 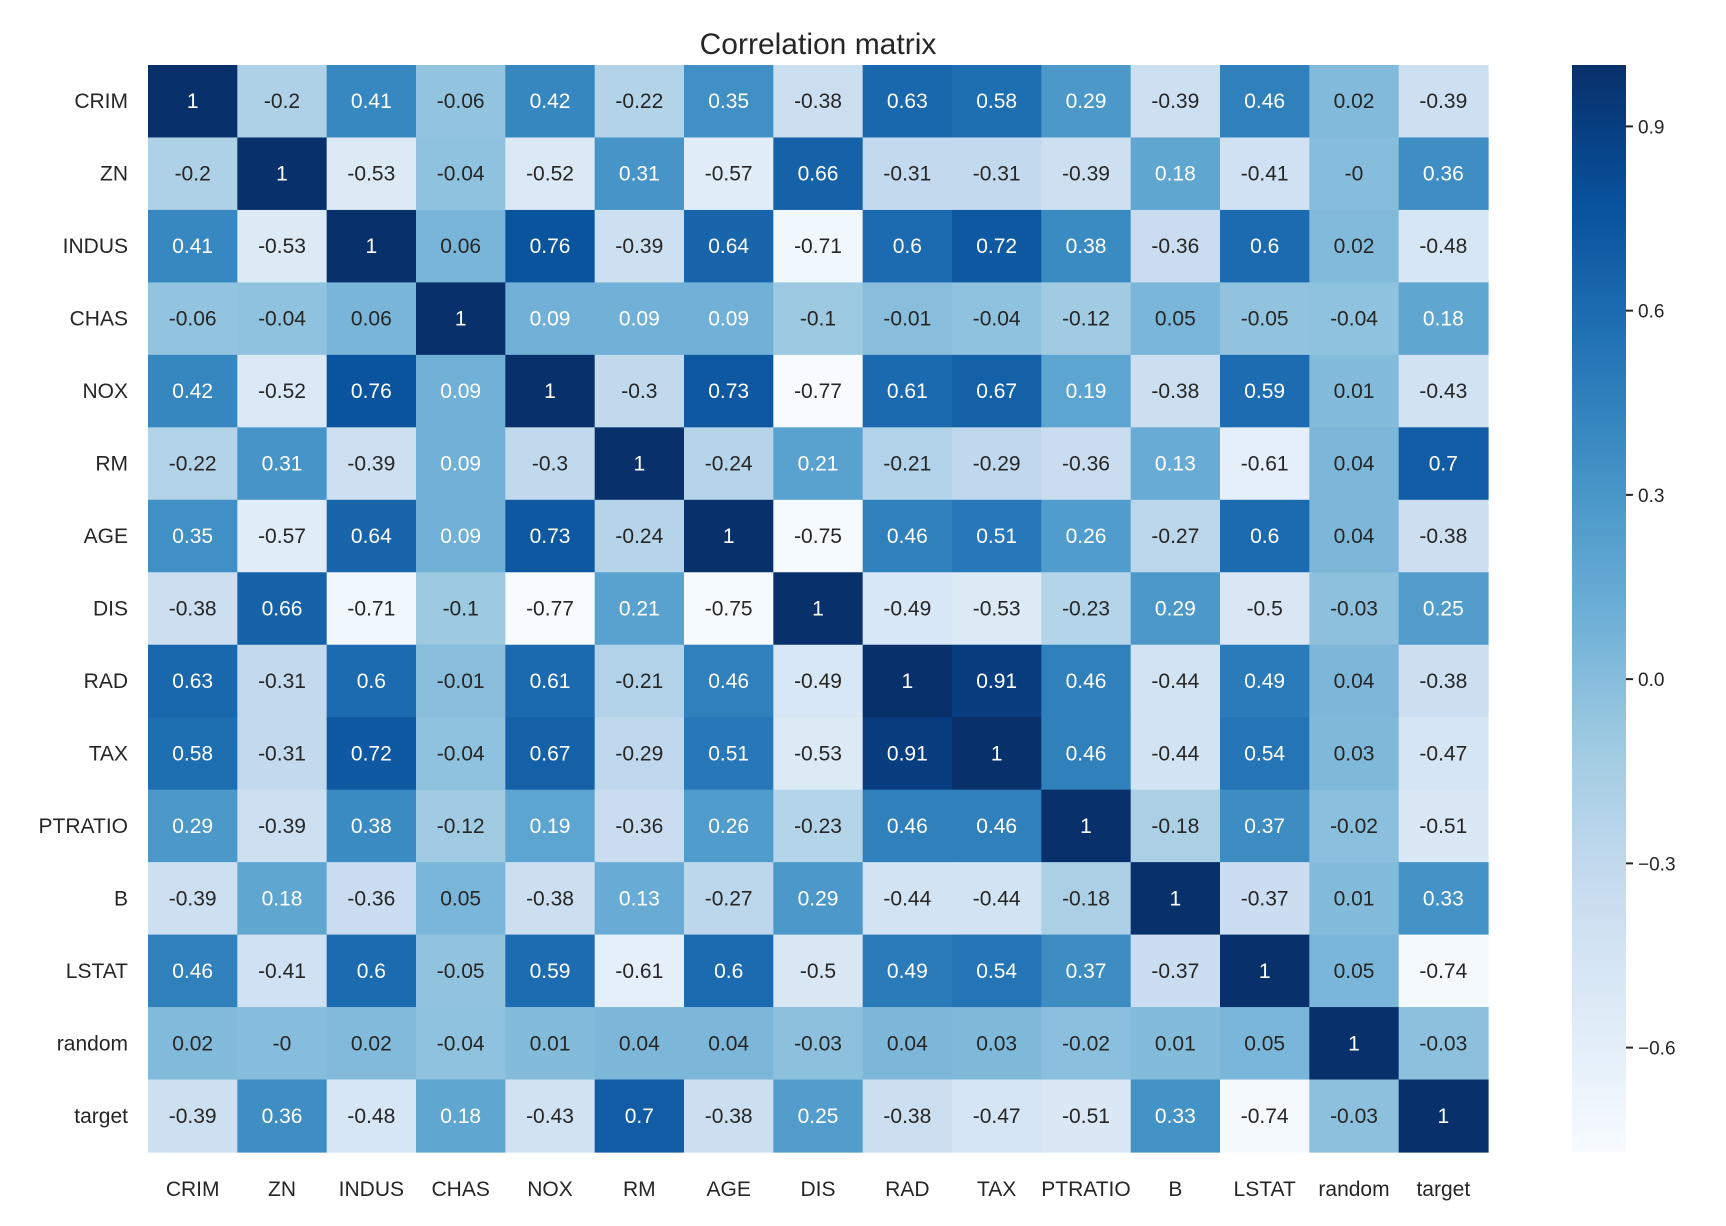 I want to click on cell-annotation: 1, so click(x=1354, y=1043).